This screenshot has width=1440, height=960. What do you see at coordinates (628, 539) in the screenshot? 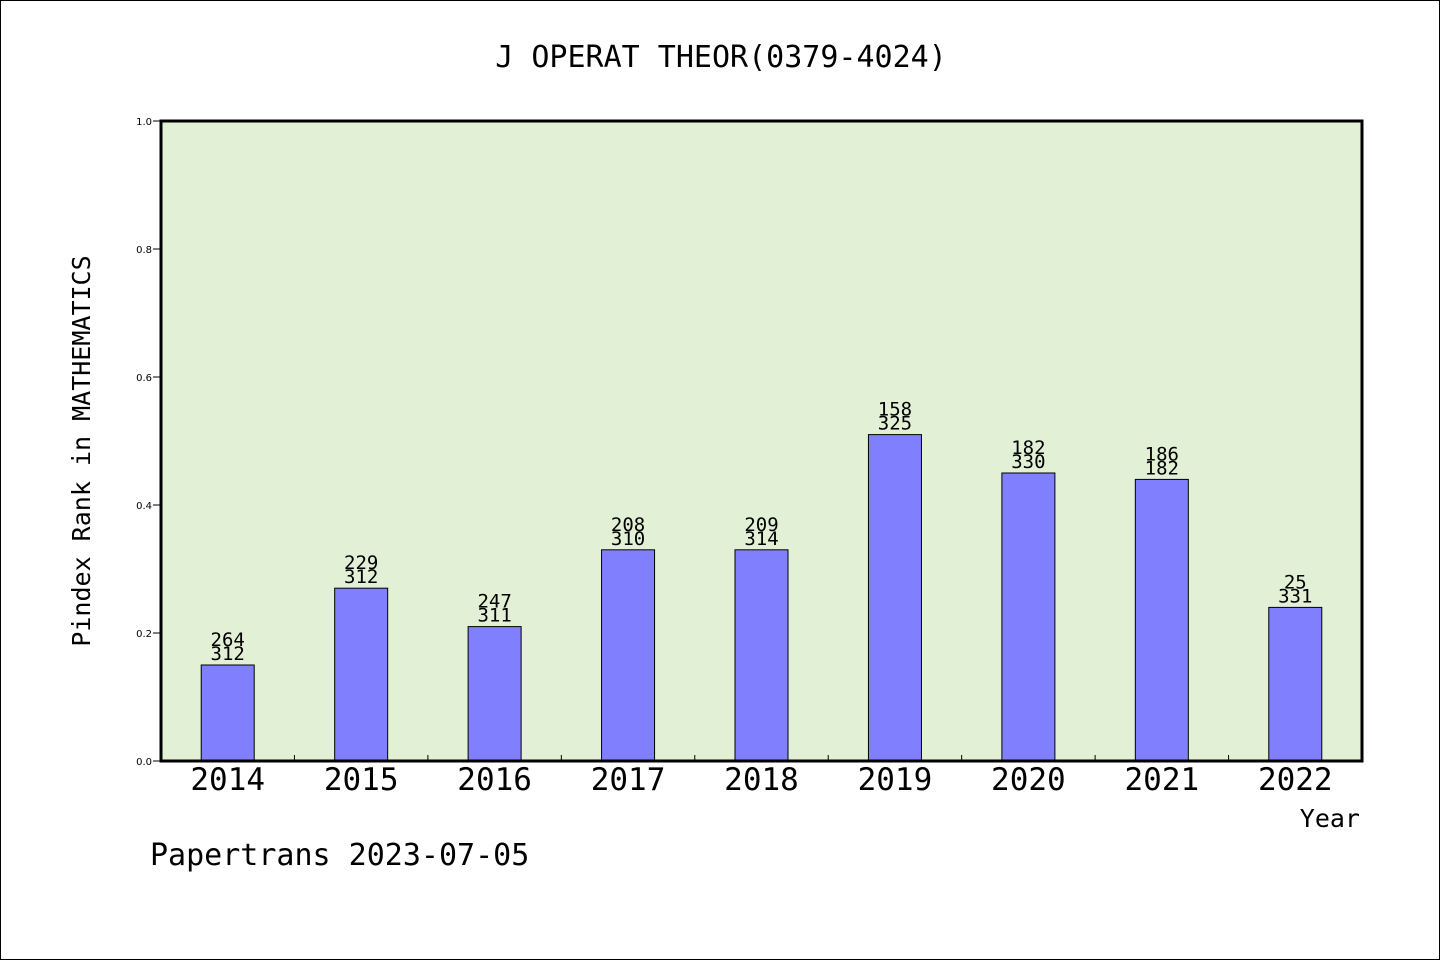
I see `bar-label-bottom-2017: 310` at bounding box center [628, 539].